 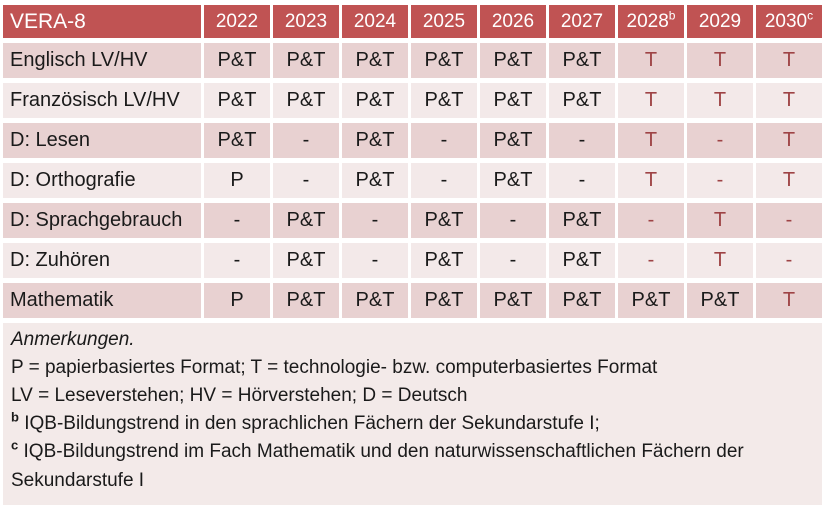 What do you see at coordinates (15, 417) in the screenshot?
I see `note-superscript: b` at bounding box center [15, 417].